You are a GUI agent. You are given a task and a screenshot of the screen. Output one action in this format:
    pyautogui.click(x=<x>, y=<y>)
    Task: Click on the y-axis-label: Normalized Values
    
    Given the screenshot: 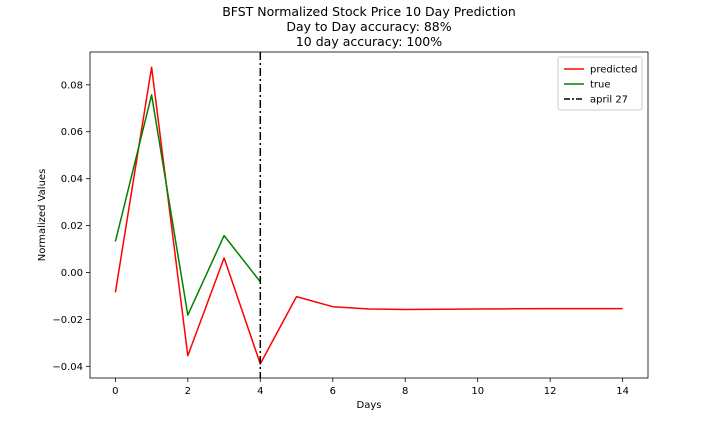 What is the action you would take?
    pyautogui.click(x=42, y=215)
    